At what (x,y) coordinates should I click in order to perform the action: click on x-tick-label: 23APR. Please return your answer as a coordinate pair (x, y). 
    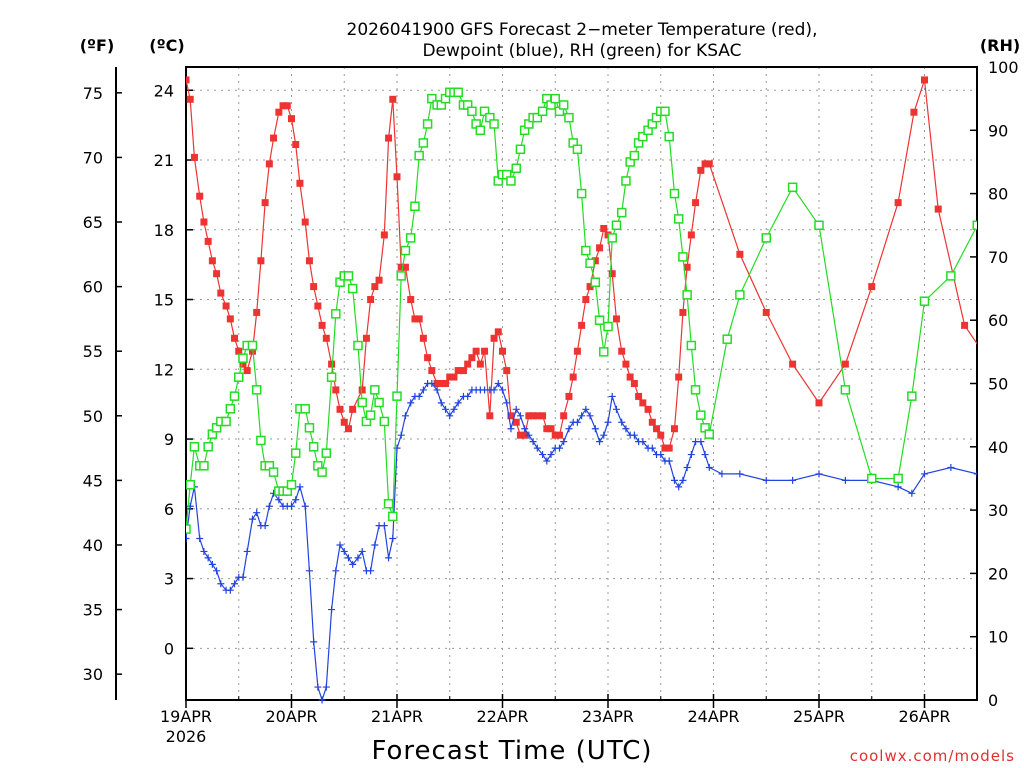
    Looking at the image, I should click on (608, 716).